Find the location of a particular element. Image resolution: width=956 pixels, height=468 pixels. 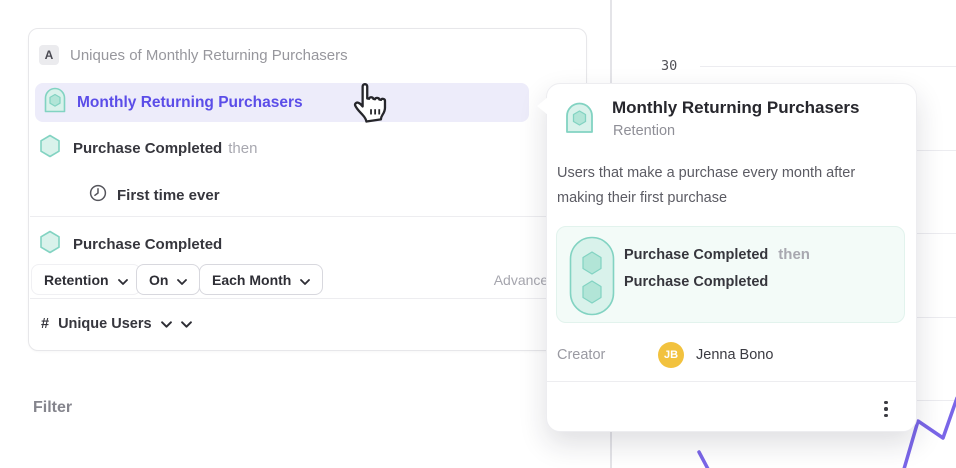

query-title: Uniques of Monthly Returning Purchasers is located at coordinates (209, 55).